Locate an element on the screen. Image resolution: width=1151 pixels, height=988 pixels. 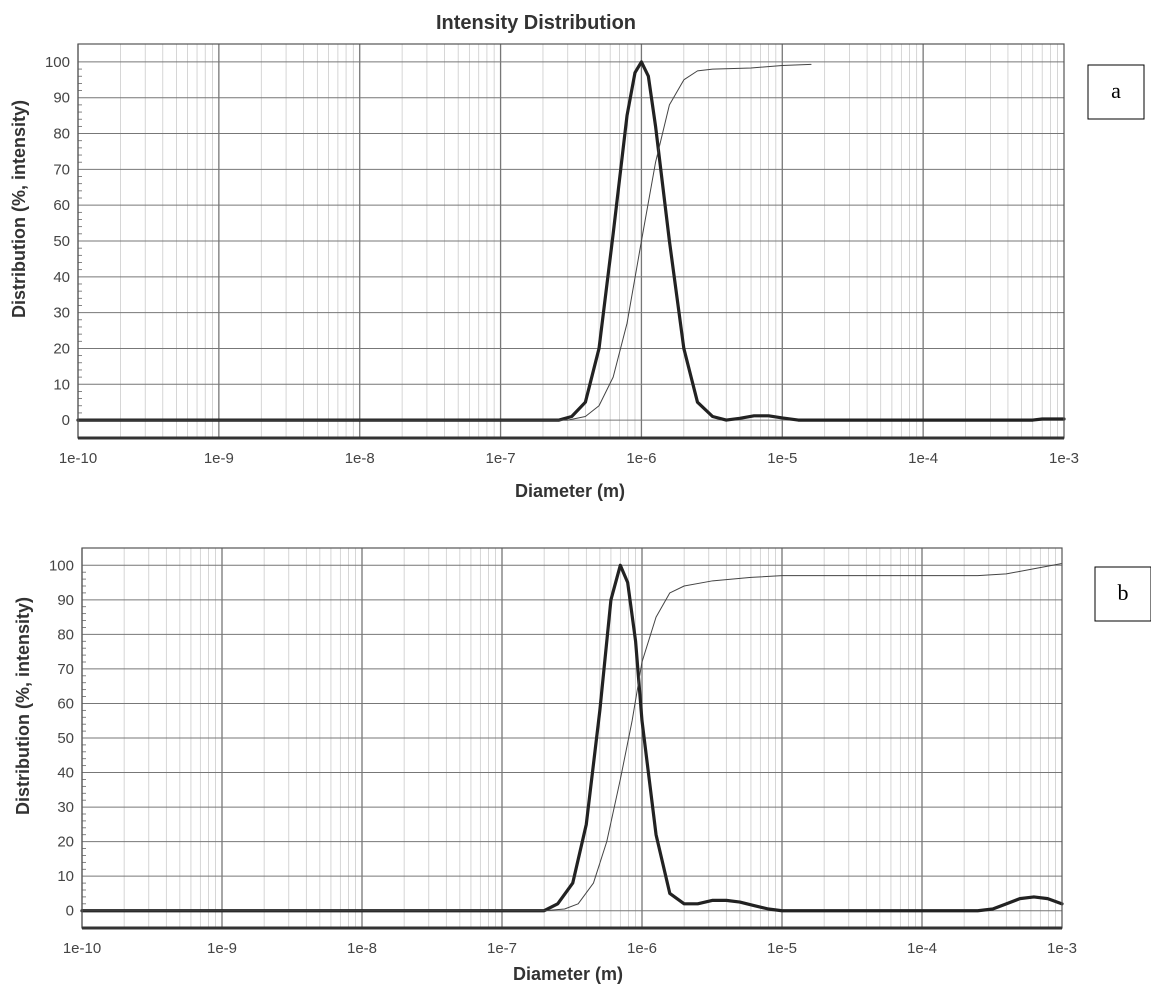
panel-tag-box-b is located at coordinates (1122, 594).